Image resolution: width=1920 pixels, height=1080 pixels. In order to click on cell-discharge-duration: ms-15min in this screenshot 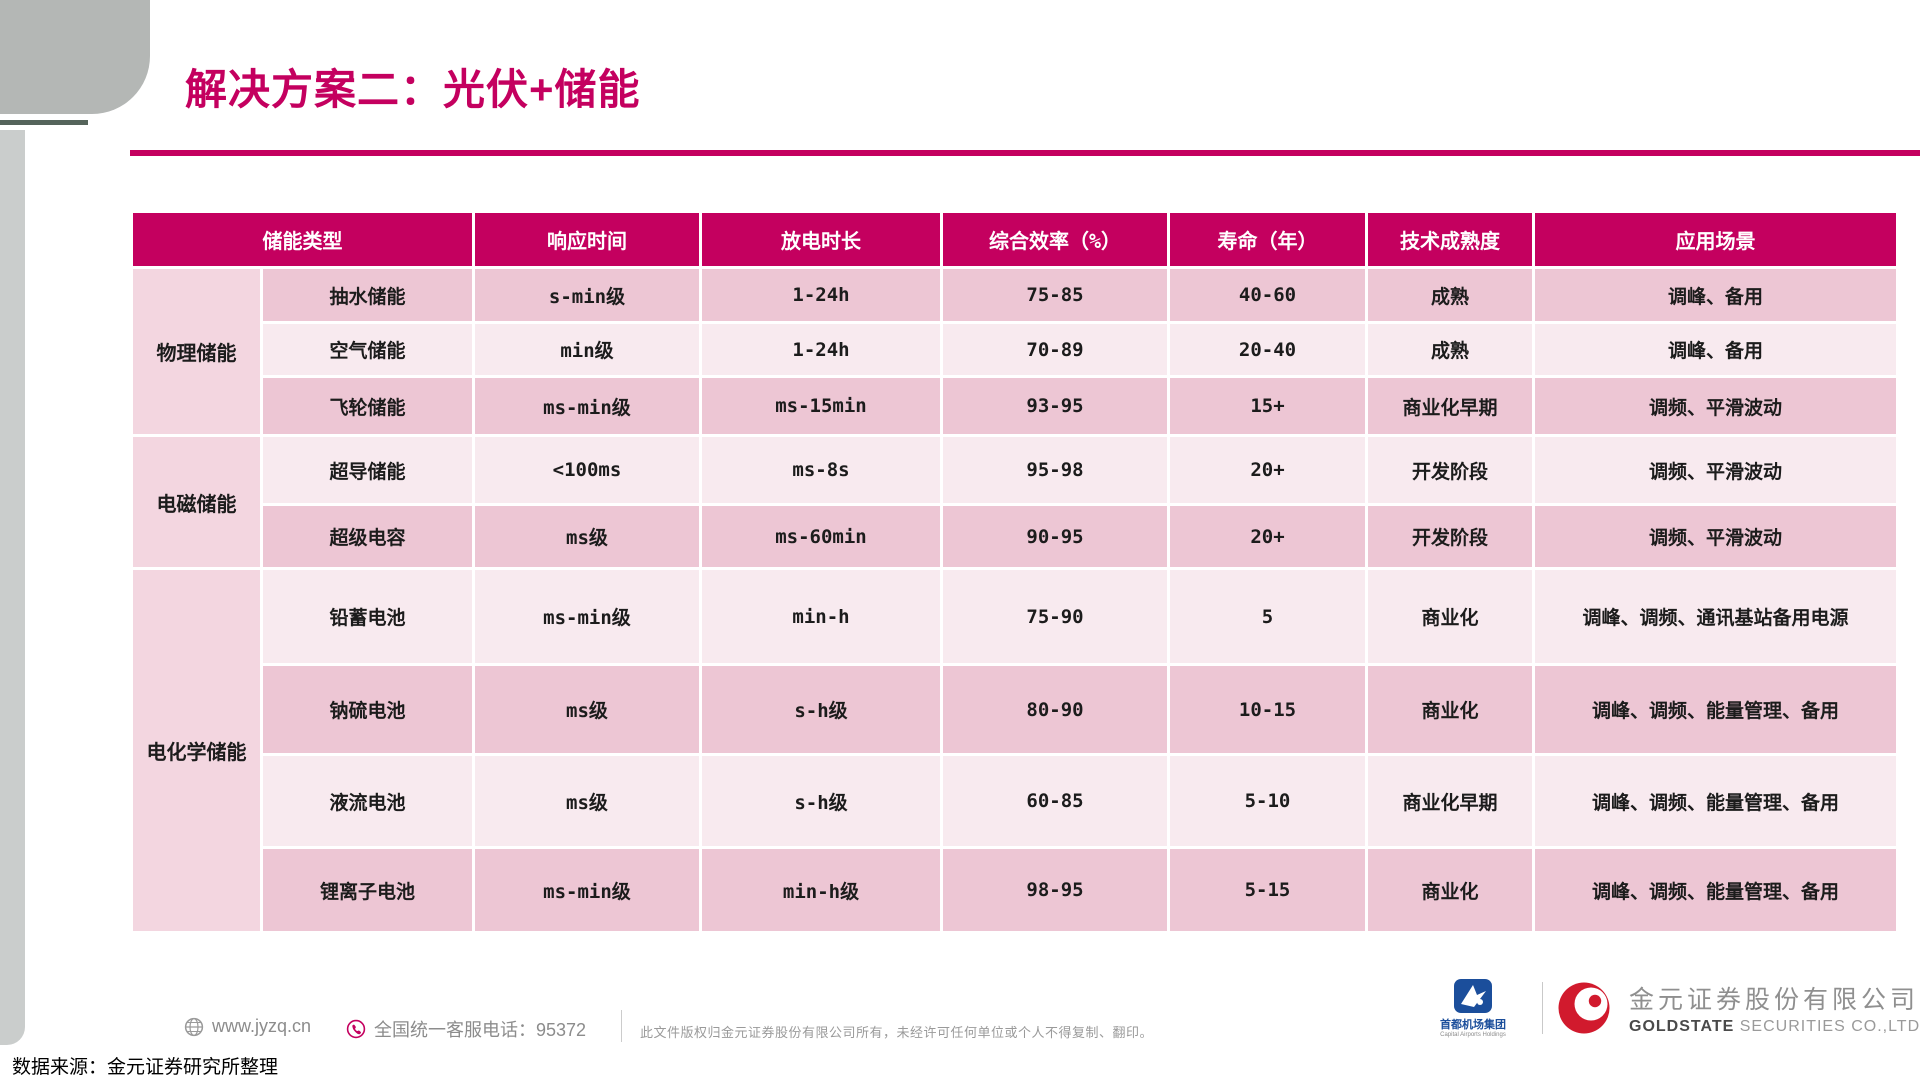, I will do `click(821, 406)`.